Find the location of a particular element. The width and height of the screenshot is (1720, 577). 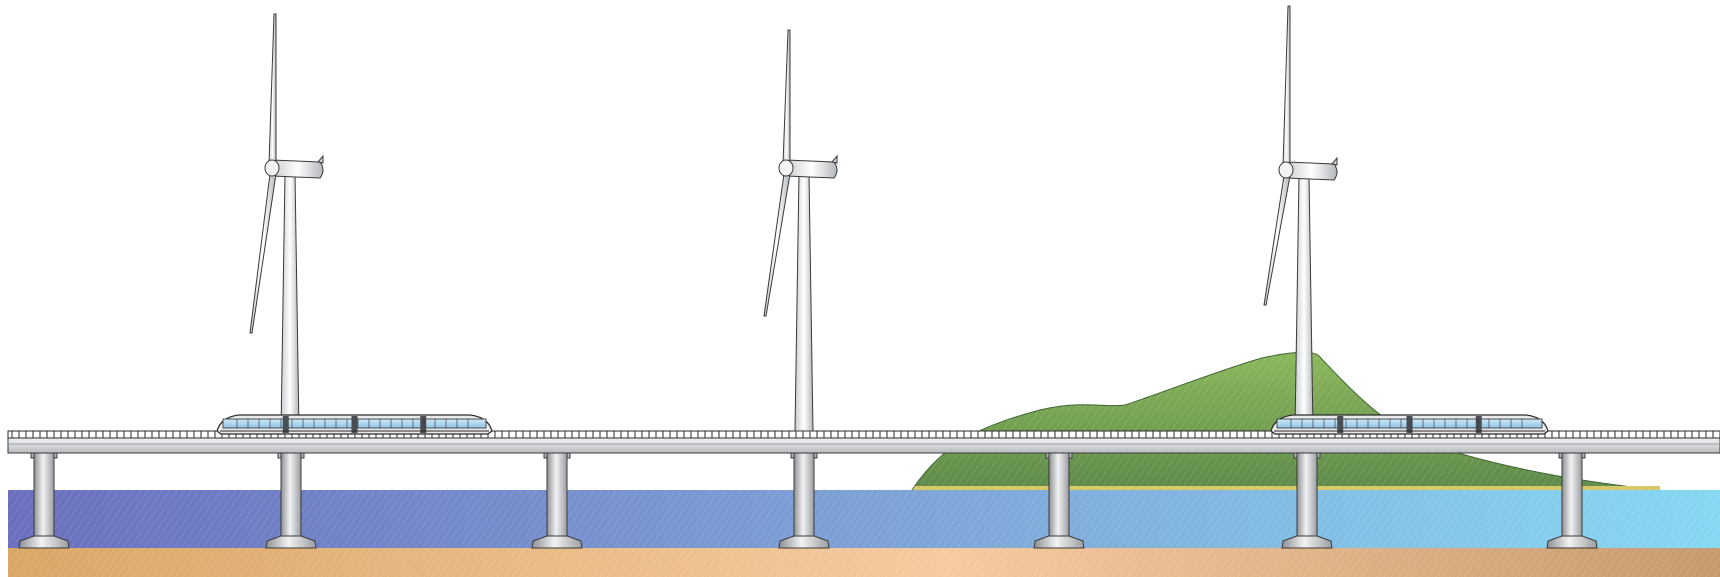

sea-water is located at coordinates (864, 519).